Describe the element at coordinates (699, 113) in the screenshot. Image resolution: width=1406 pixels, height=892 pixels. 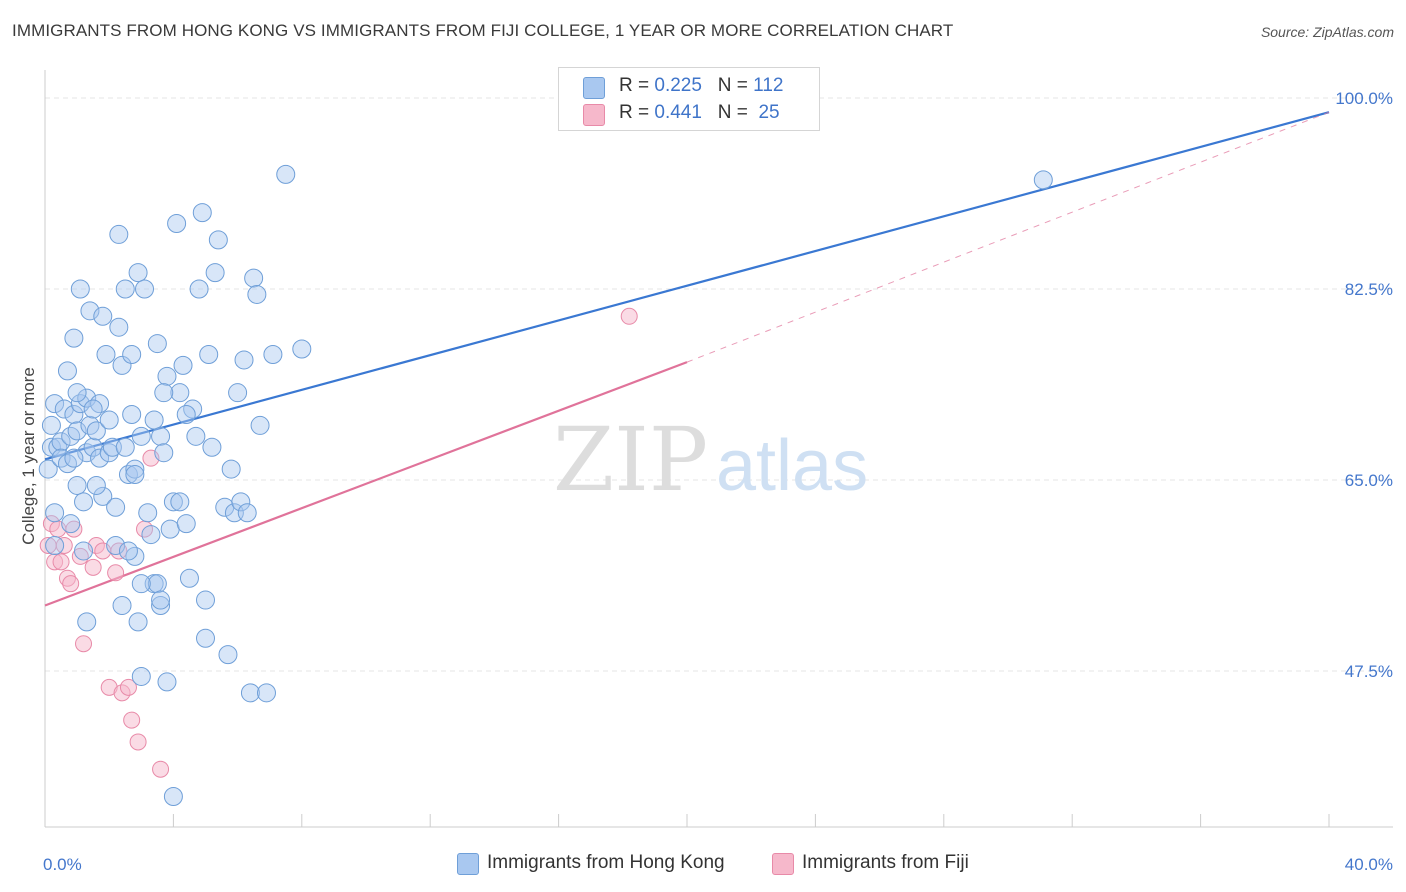
I see `legend-text-fiji: R = 0.441 N = 25` at that location.